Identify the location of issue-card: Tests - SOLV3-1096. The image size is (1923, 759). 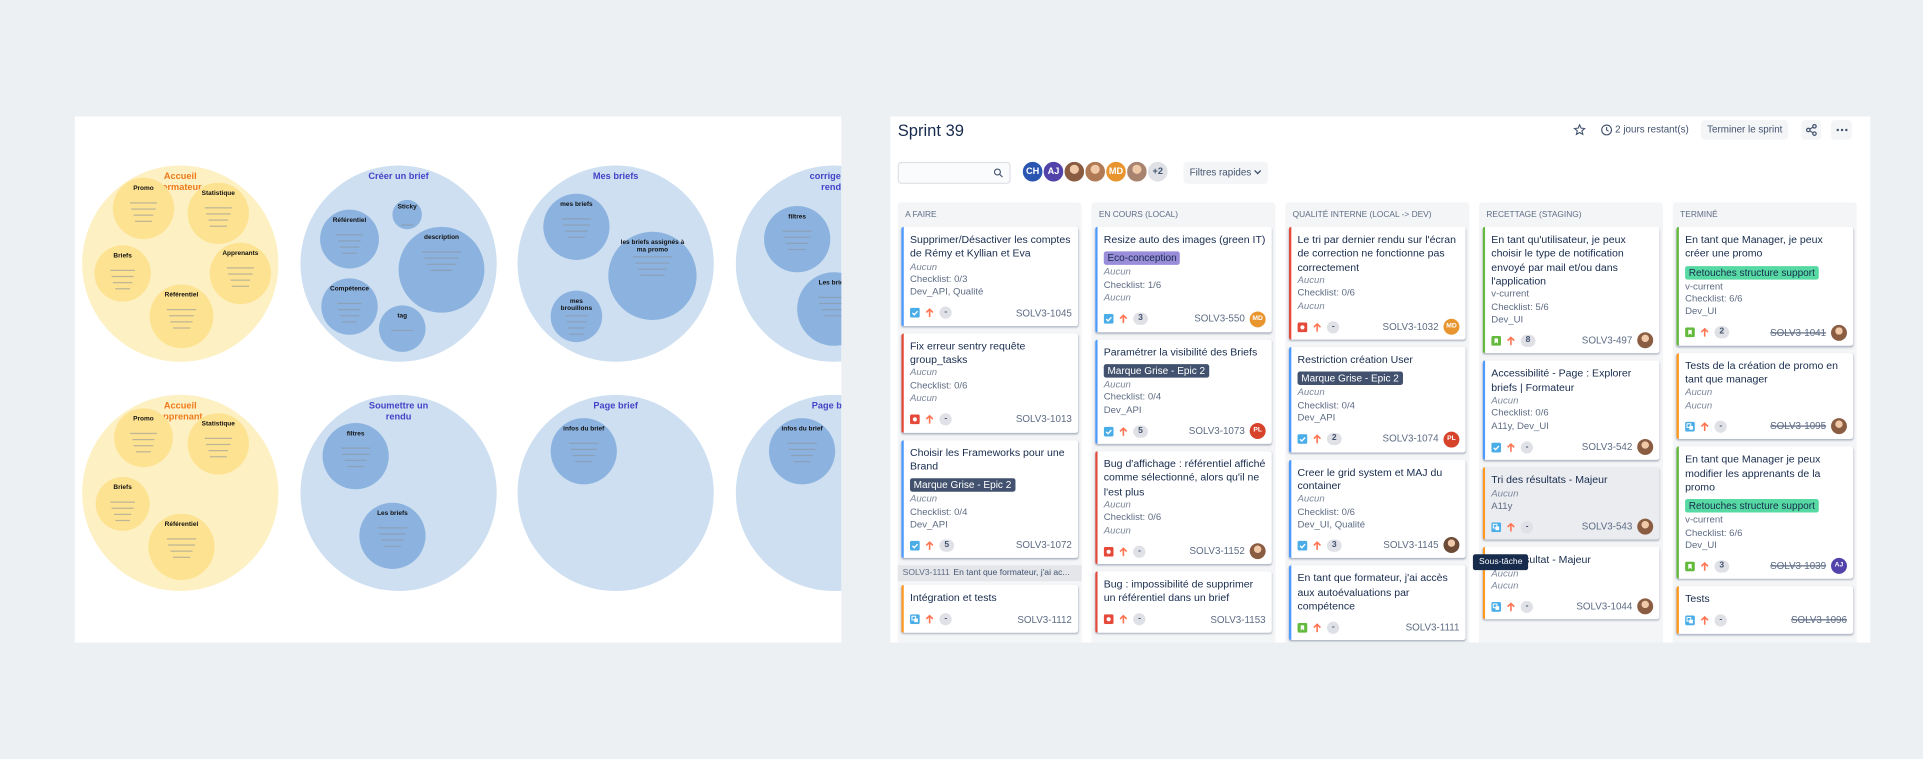
(1765, 610).